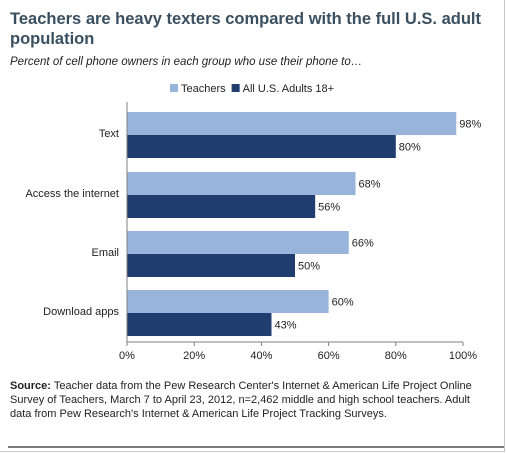 Image resolution: width=506 pixels, height=453 pixels. What do you see at coordinates (261, 356) in the screenshot?
I see `x-tick-label: 40%` at bounding box center [261, 356].